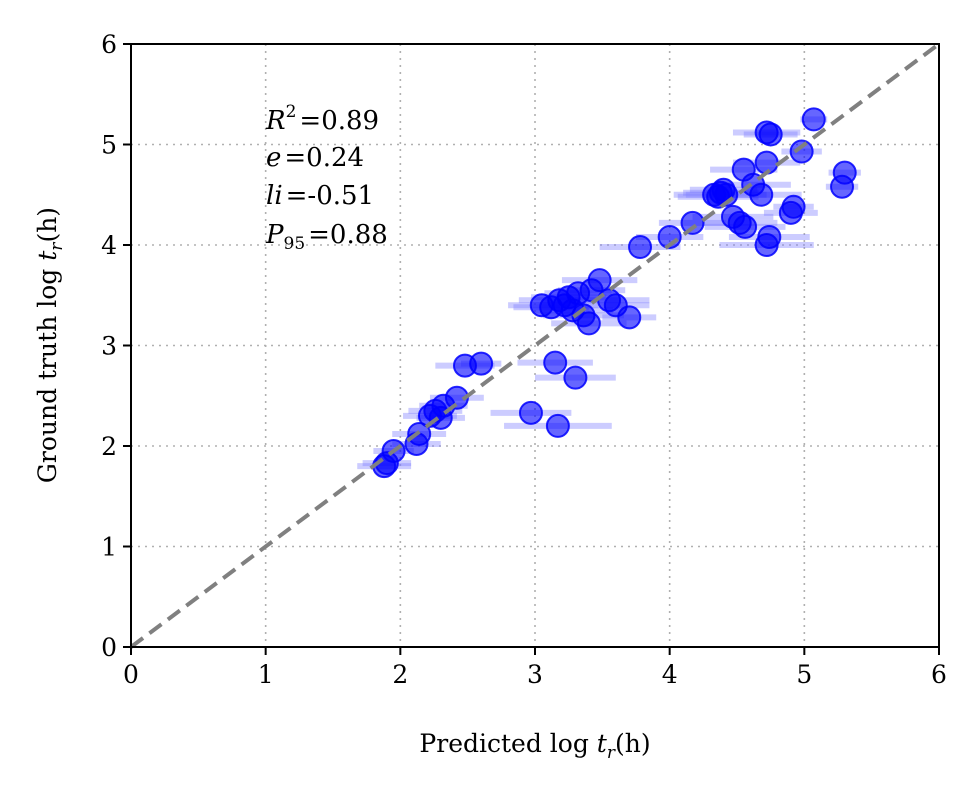  Describe the element at coordinates (50, 345) in the screenshot. I see `y-axis-label: Ground truth log tr(h)` at that location.